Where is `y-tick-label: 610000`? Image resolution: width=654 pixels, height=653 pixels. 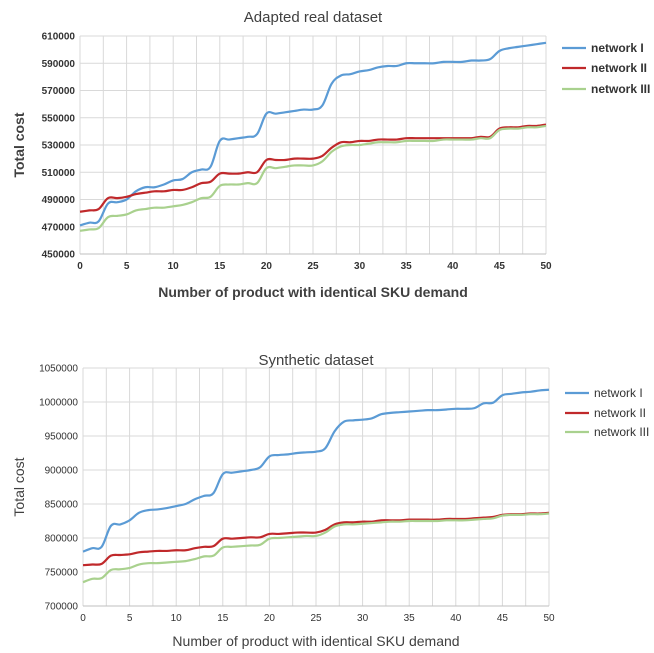 y-tick-label: 610000 is located at coordinates (59, 37).